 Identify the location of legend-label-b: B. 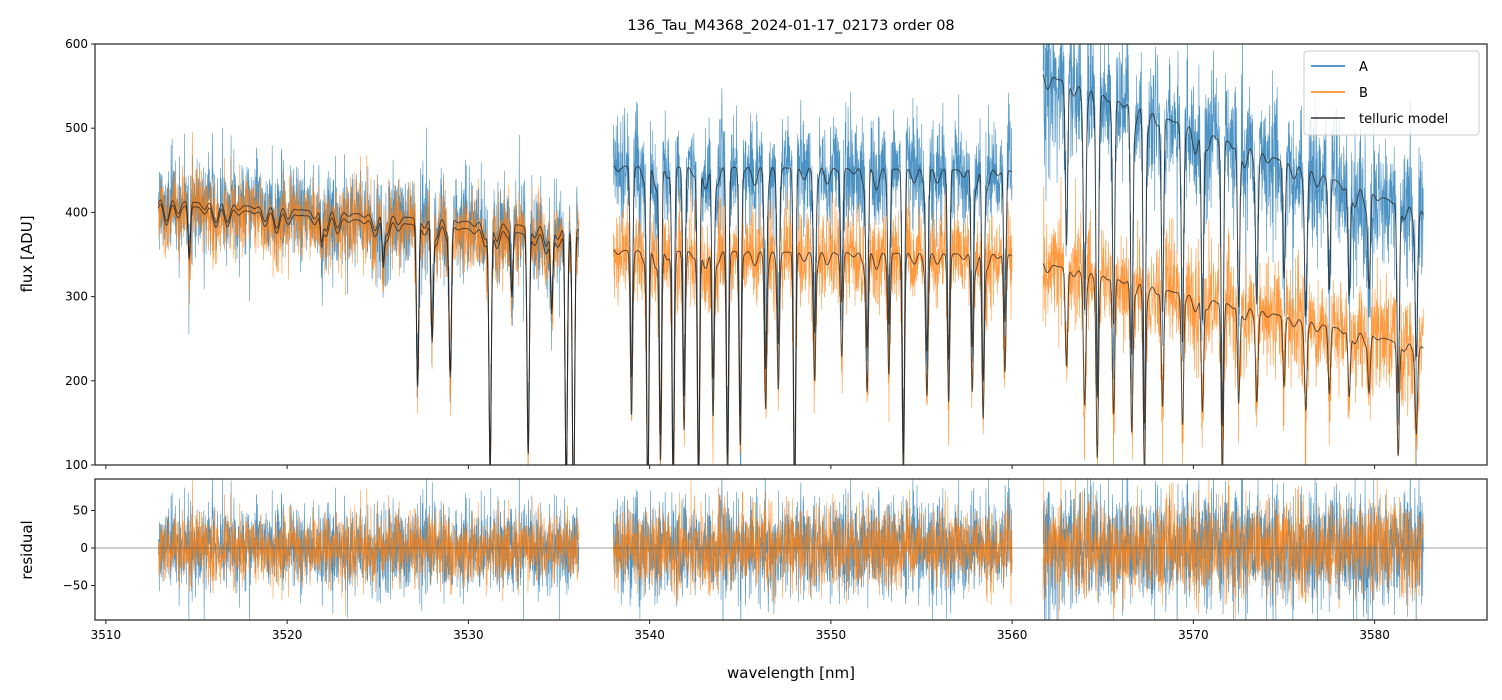
(1363, 93).